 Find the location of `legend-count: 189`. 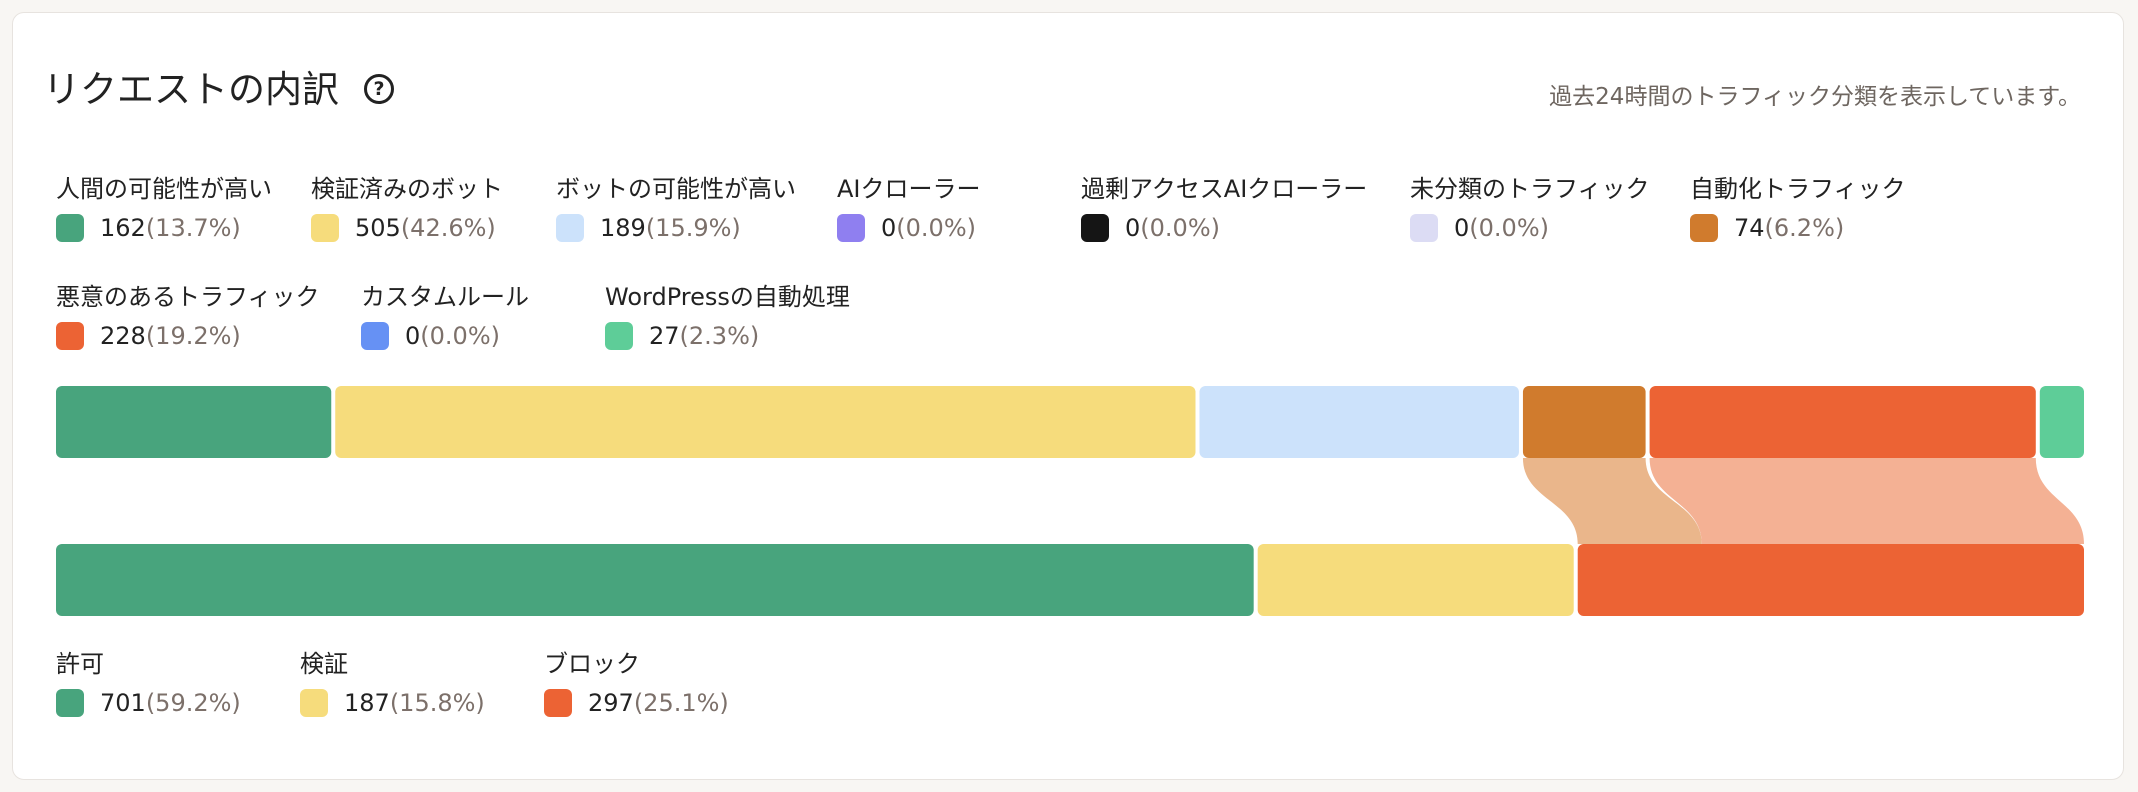

legend-count: 189 is located at coordinates (623, 228).